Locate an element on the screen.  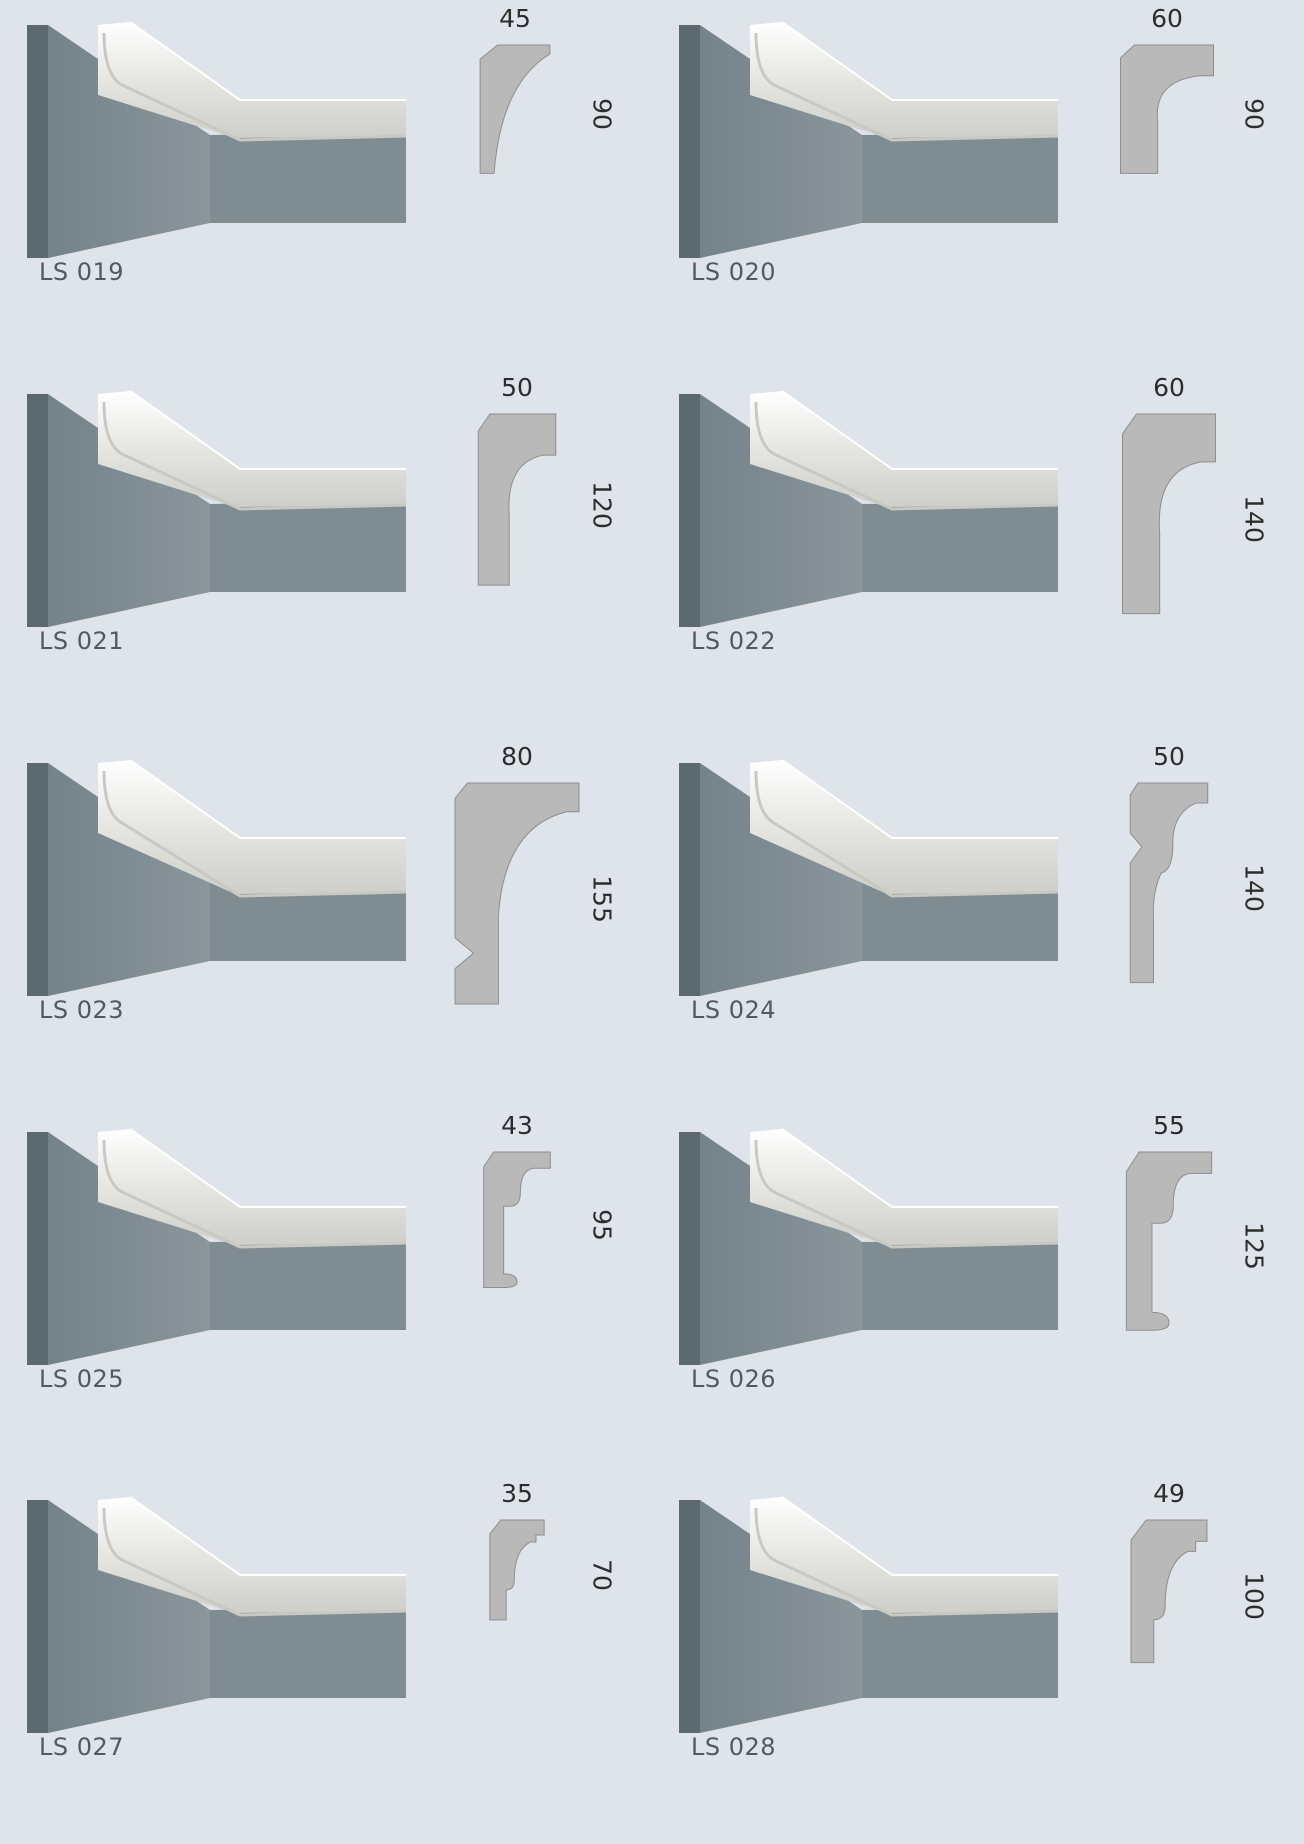
product-card: 55 125 LS 026 is located at coordinates (978, 1291).